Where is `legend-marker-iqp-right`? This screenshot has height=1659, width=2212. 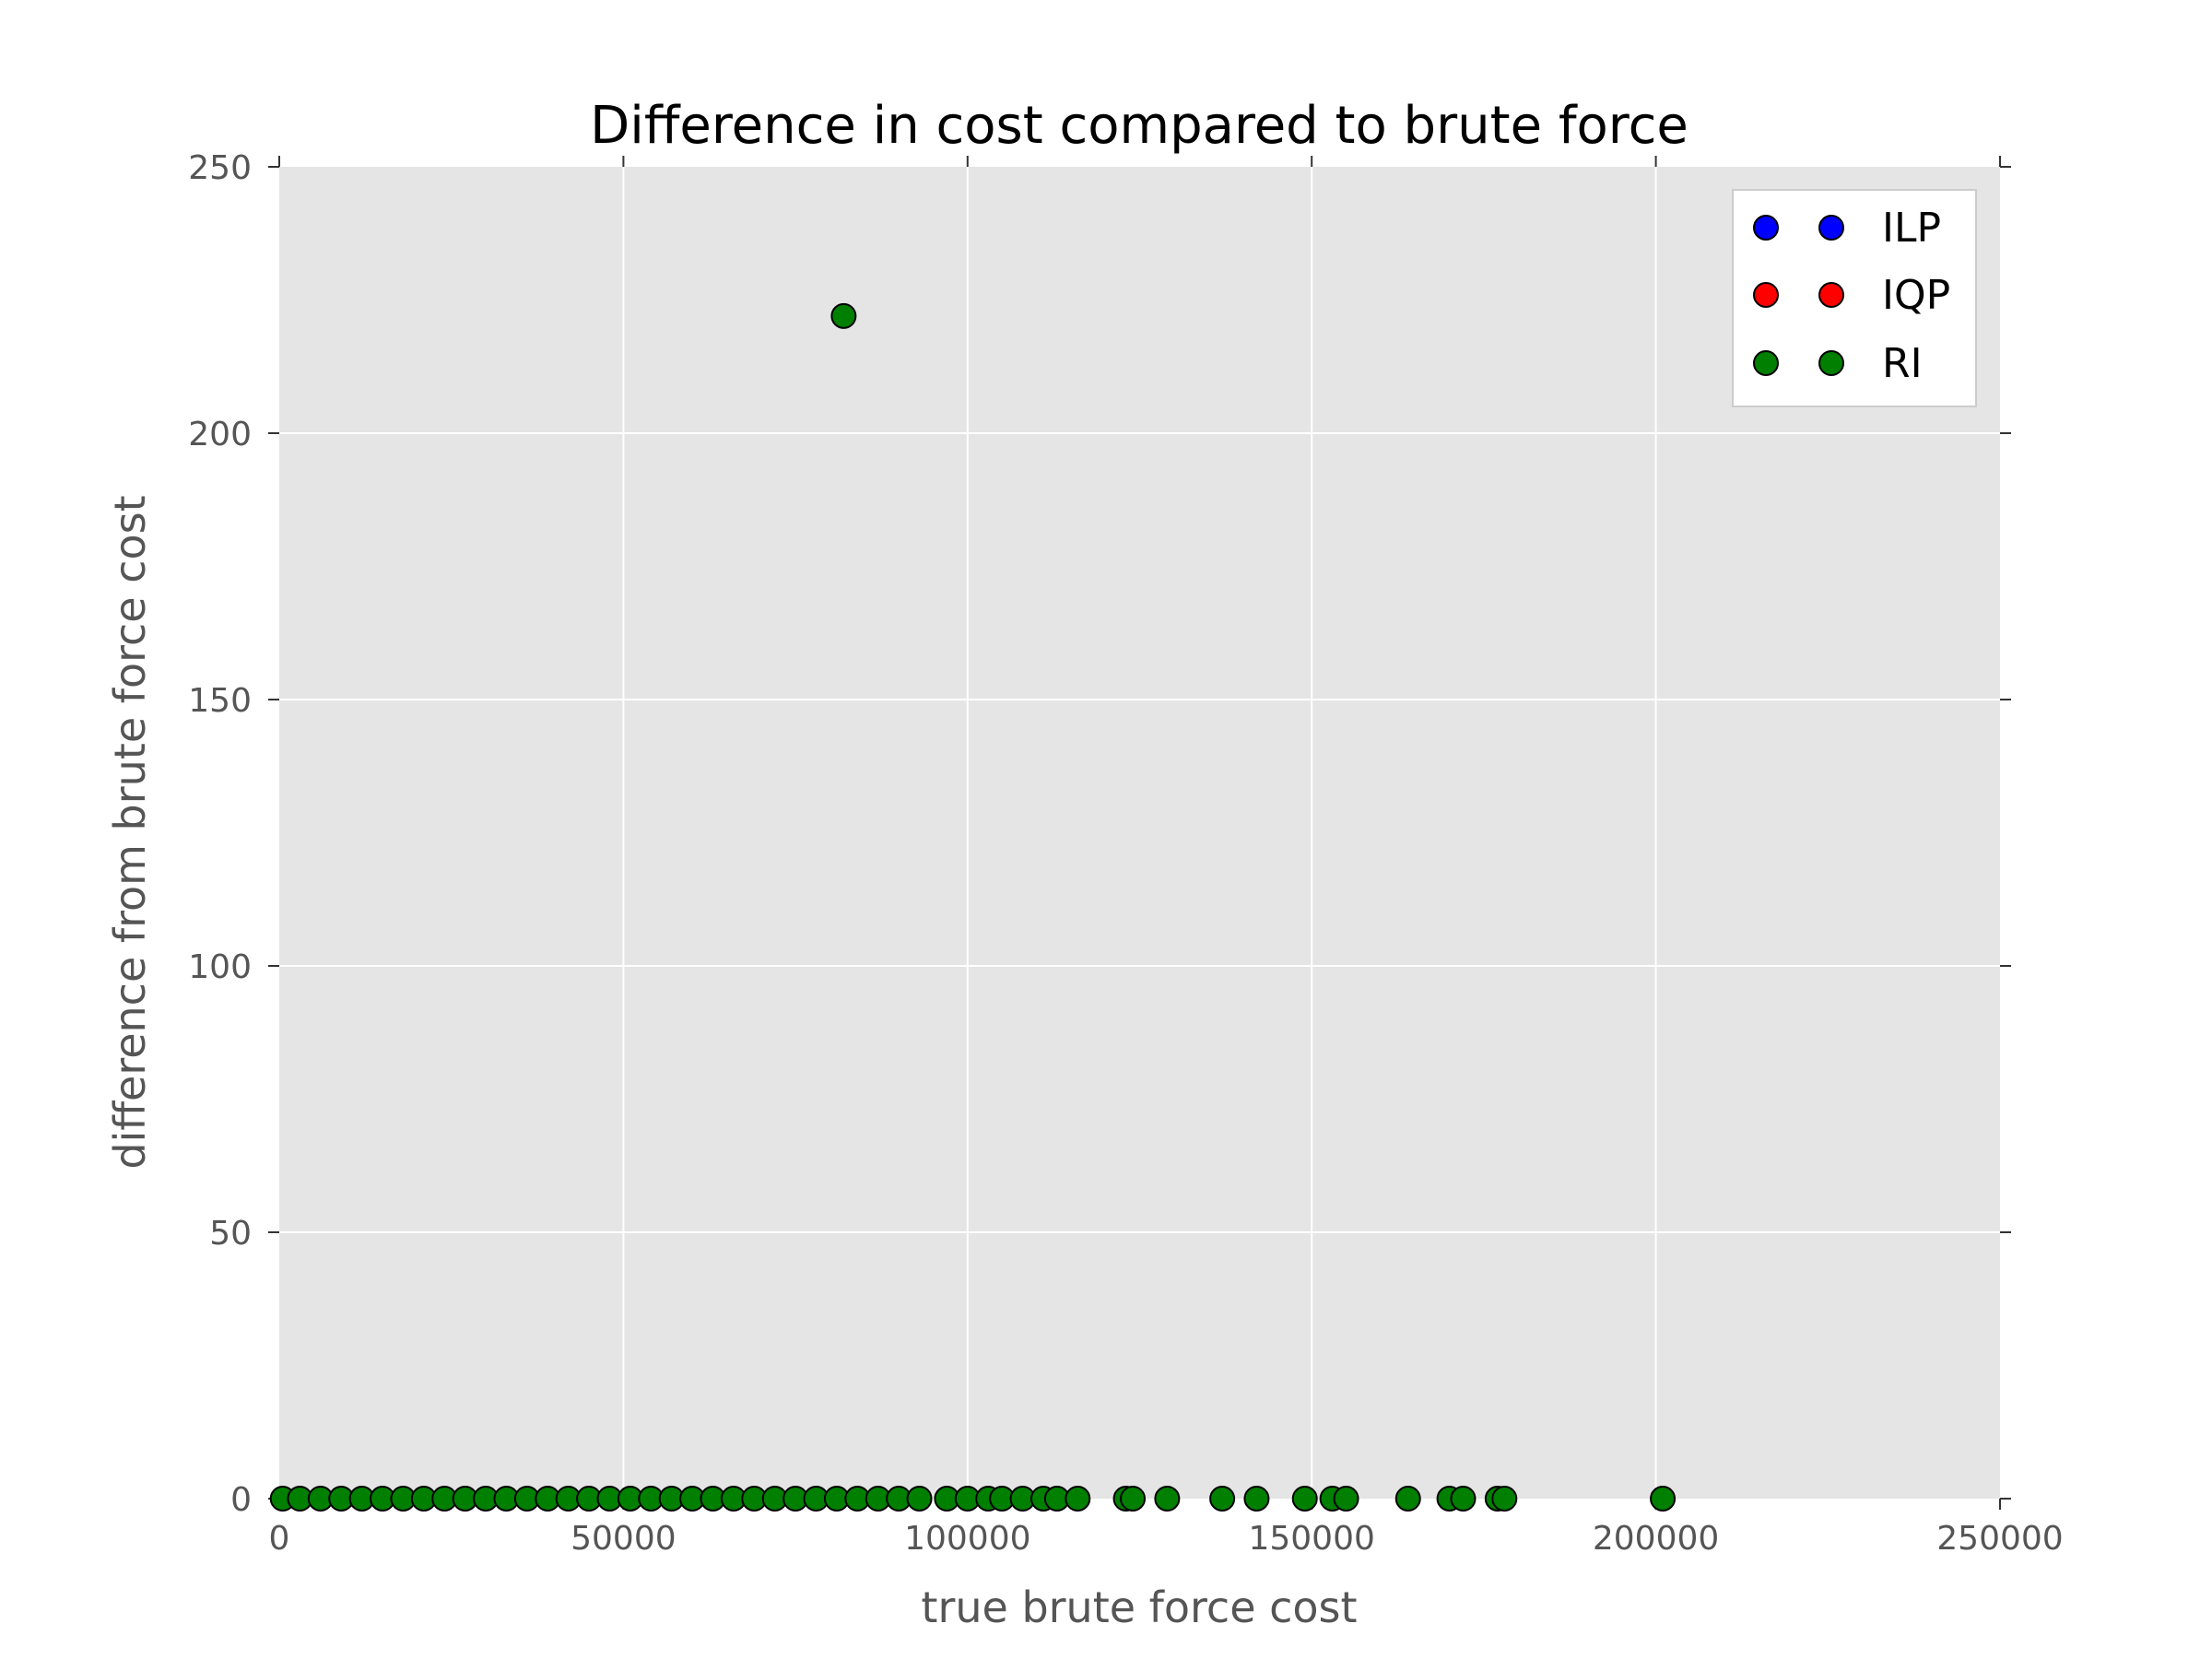 legend-marker-iqp-right is located at coordinates (1831, 295).